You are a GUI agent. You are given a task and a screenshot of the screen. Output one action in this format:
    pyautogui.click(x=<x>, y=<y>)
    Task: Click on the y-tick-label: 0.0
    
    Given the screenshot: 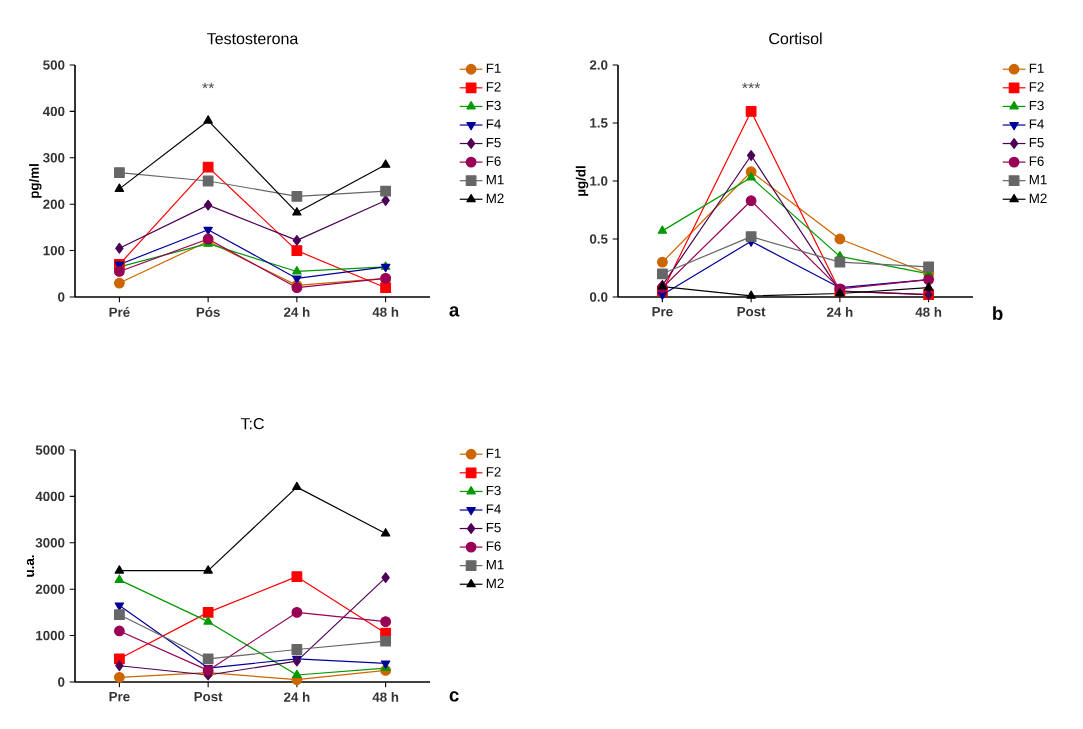 What is the action you would take?
    pyautogui.click(x=598, y=297)
    